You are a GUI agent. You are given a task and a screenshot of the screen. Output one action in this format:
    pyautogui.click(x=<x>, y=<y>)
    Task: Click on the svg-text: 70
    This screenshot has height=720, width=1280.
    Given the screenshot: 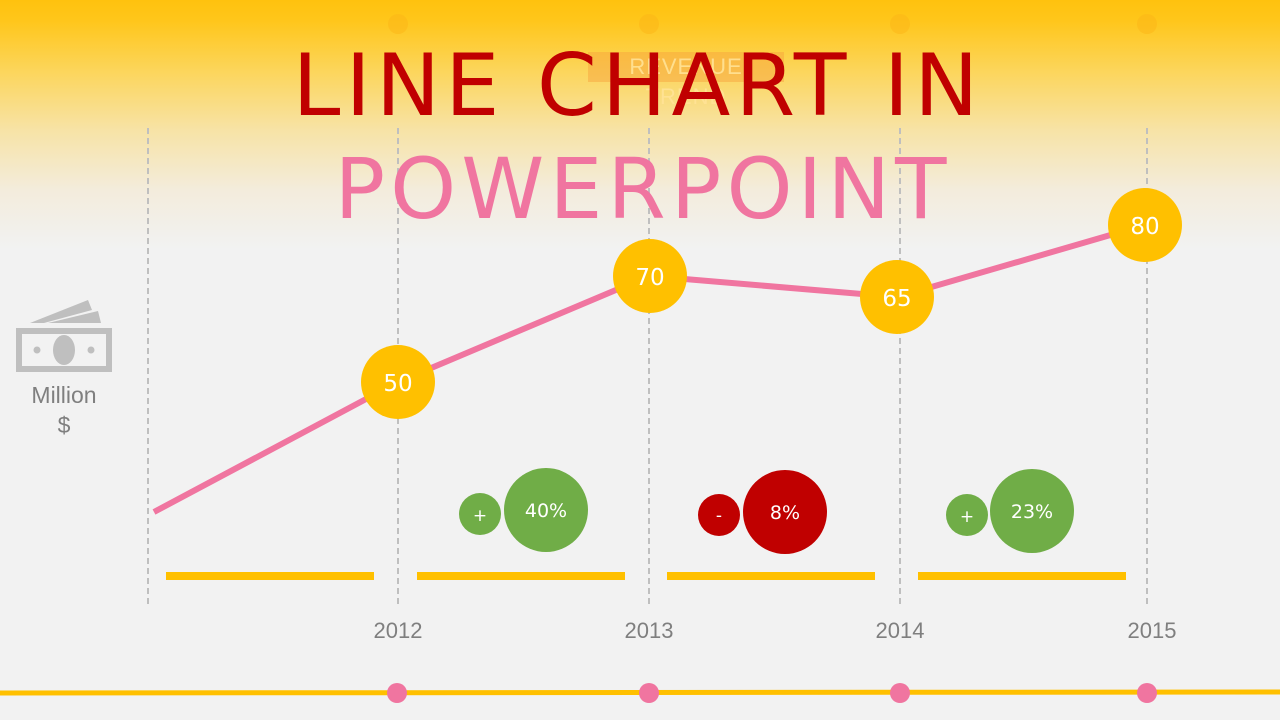 What is the action you would take?
    pyautogui.click(x=649, y=278)
    